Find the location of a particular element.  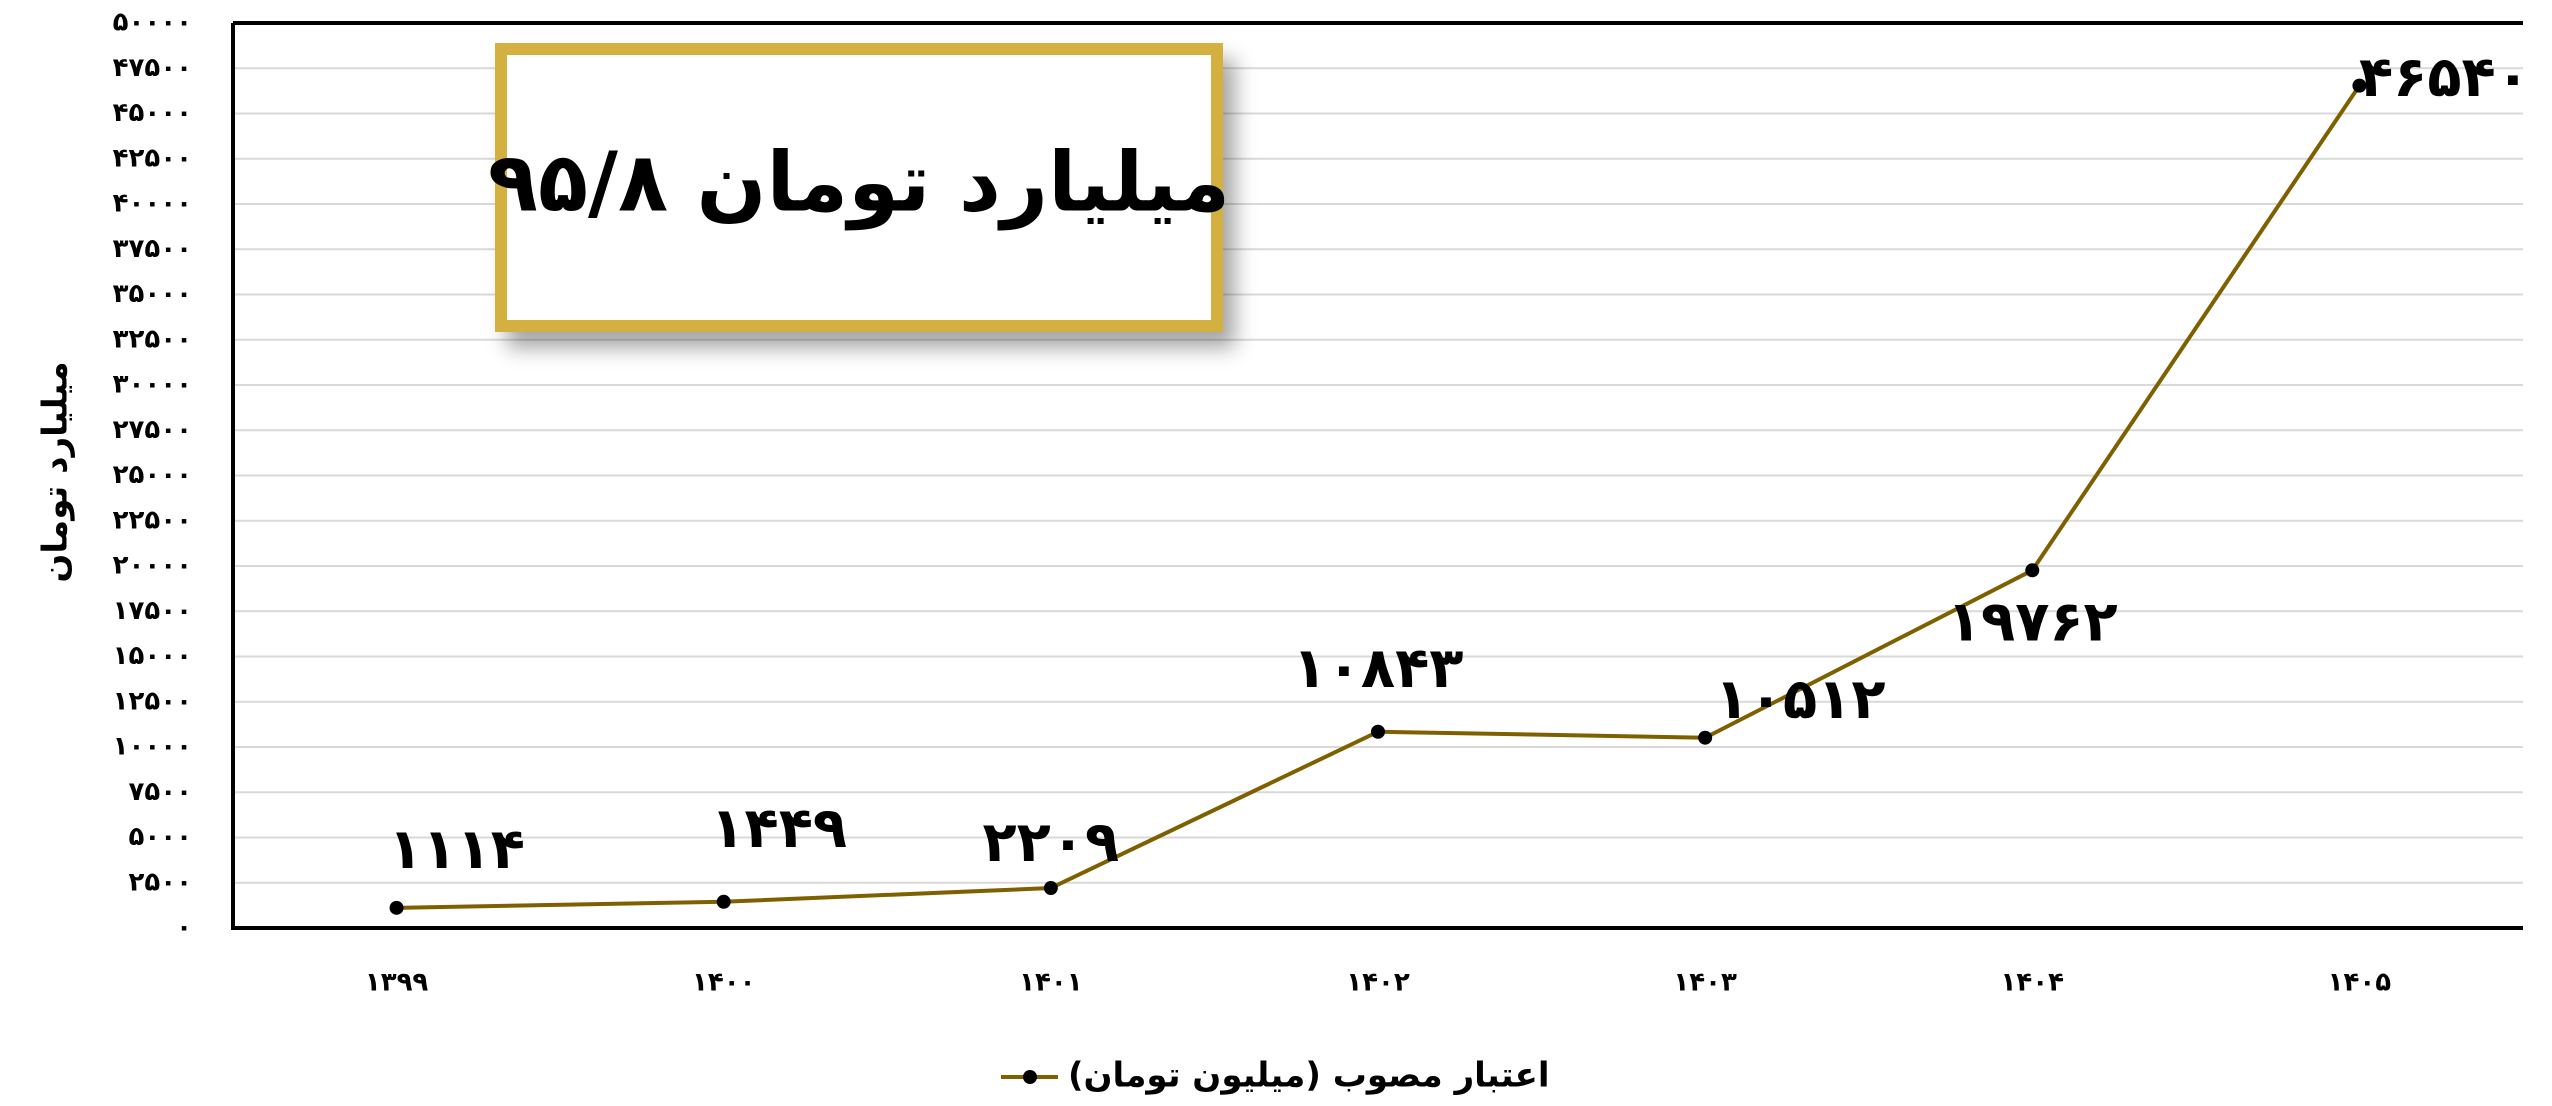

x-tick-label: ۱۴۰۳ is located at coordinates (1705, 983).